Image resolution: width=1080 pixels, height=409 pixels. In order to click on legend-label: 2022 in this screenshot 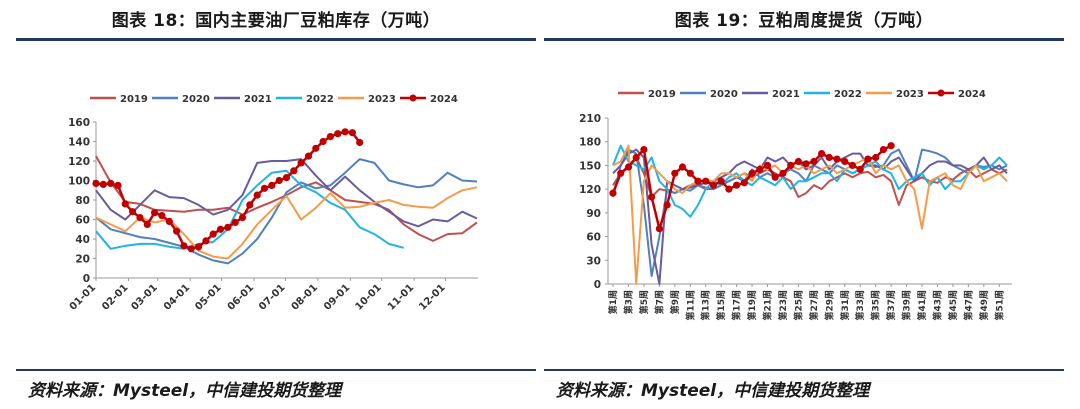, I will do `click(848, 94)`.